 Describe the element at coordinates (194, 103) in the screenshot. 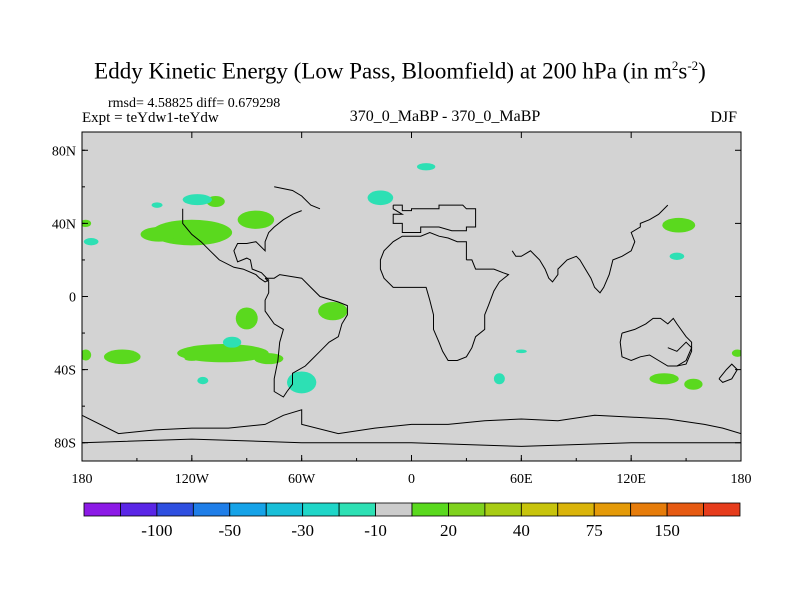

I see `rmsd-diff-label: rmsd= 4.58825 diff= 0.679298` at that location.